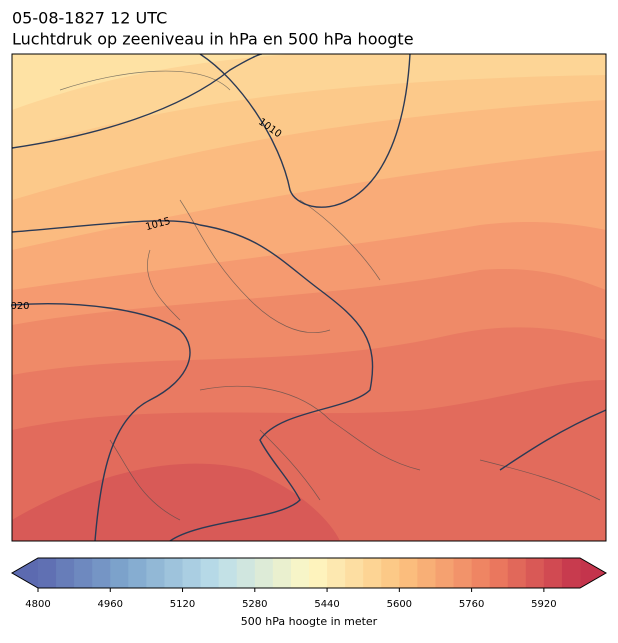  I want to click on colorbar-tick-label: 5280, so click(254, 604).